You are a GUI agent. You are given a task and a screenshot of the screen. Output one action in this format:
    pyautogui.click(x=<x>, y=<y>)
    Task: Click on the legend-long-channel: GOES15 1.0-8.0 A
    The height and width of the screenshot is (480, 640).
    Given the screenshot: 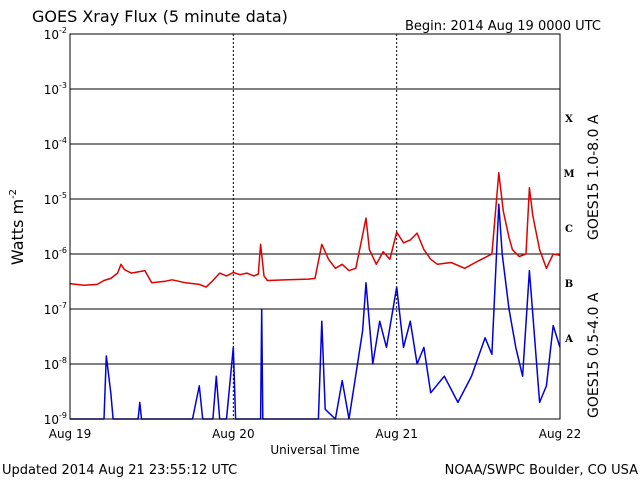 What is the action you would take?
    pyautogui.click(x=594, y=177)
    